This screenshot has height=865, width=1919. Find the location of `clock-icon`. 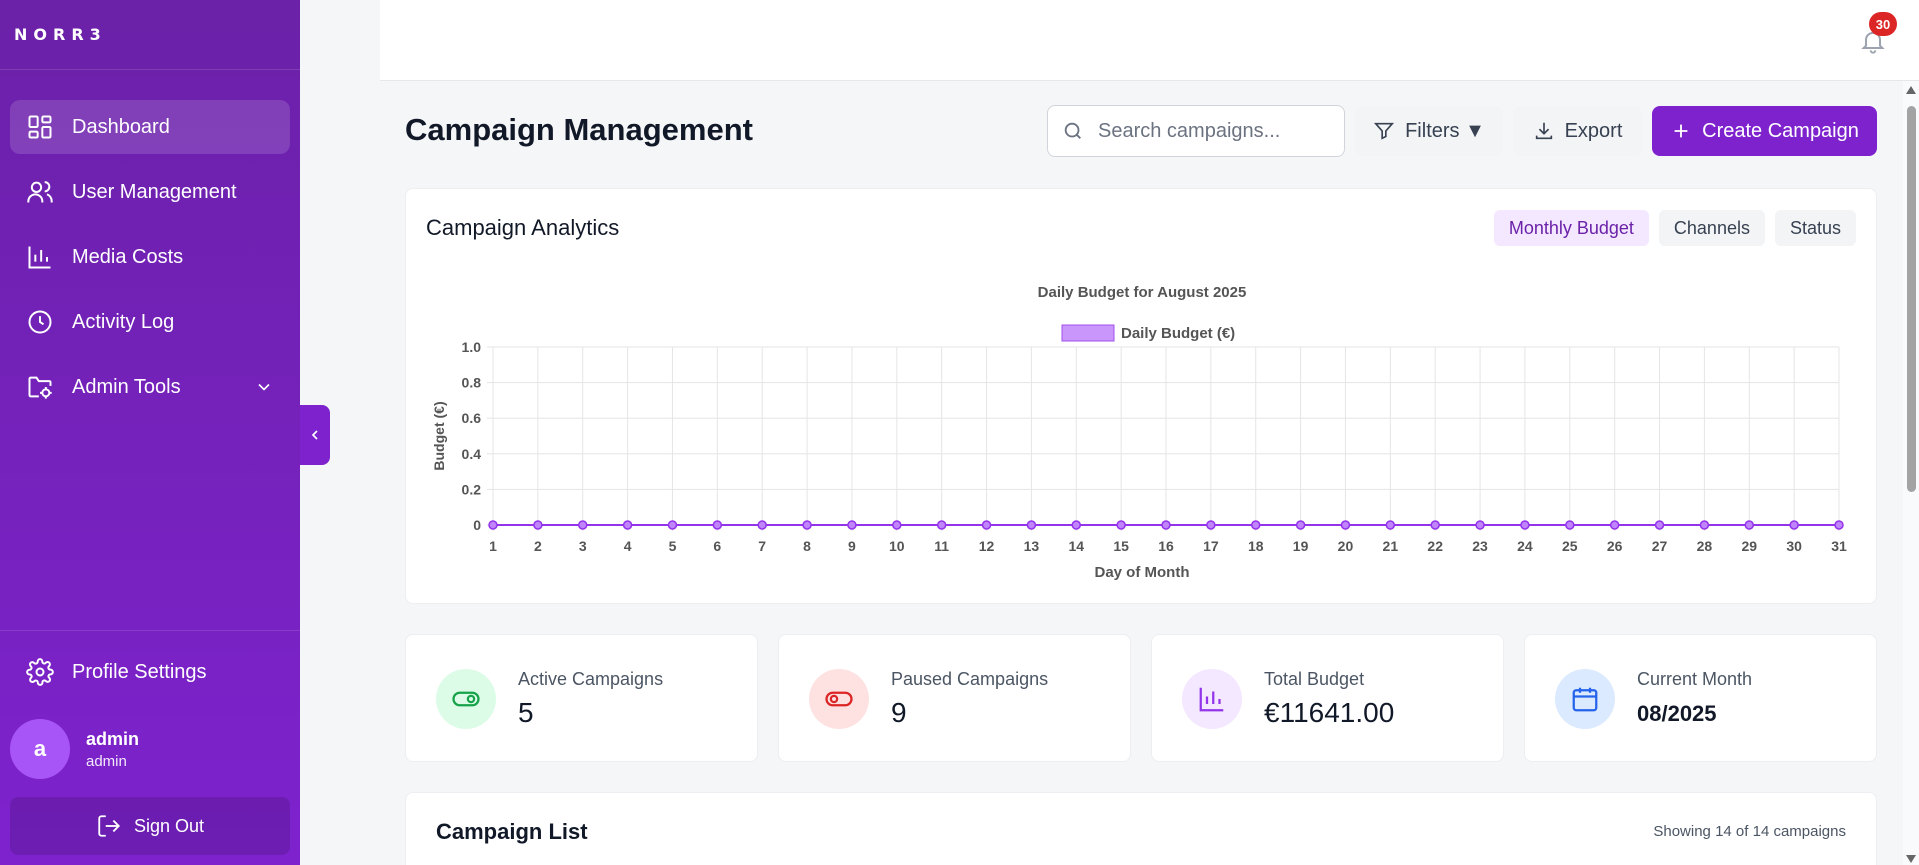

clock-icon is located at coordinates (40, 322).